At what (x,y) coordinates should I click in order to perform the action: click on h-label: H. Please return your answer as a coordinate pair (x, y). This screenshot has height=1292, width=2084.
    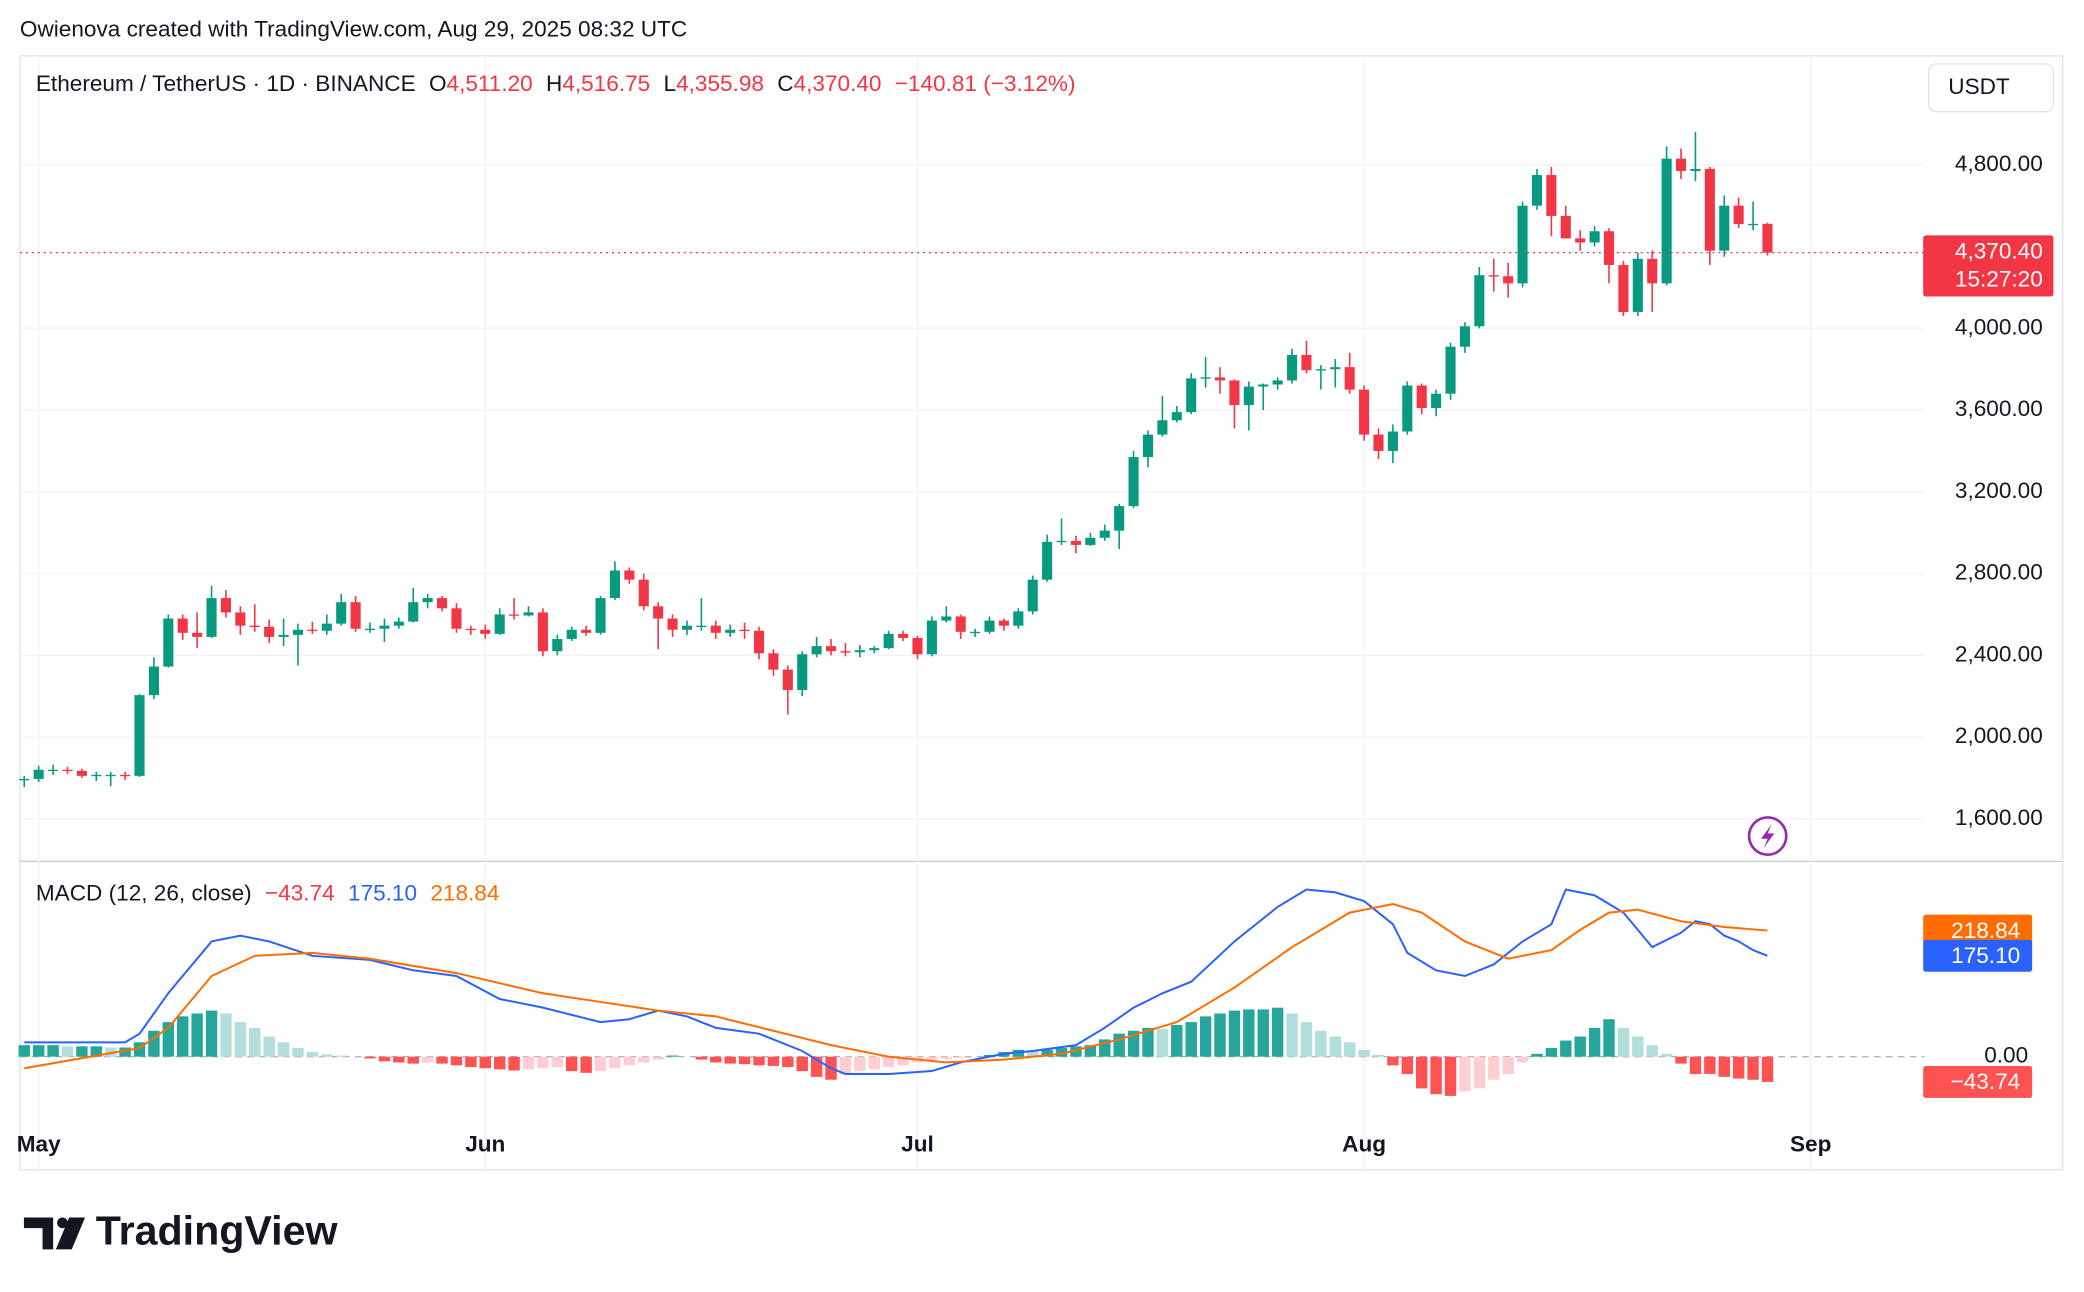
    Looking at the image, I should click on (554, 83).